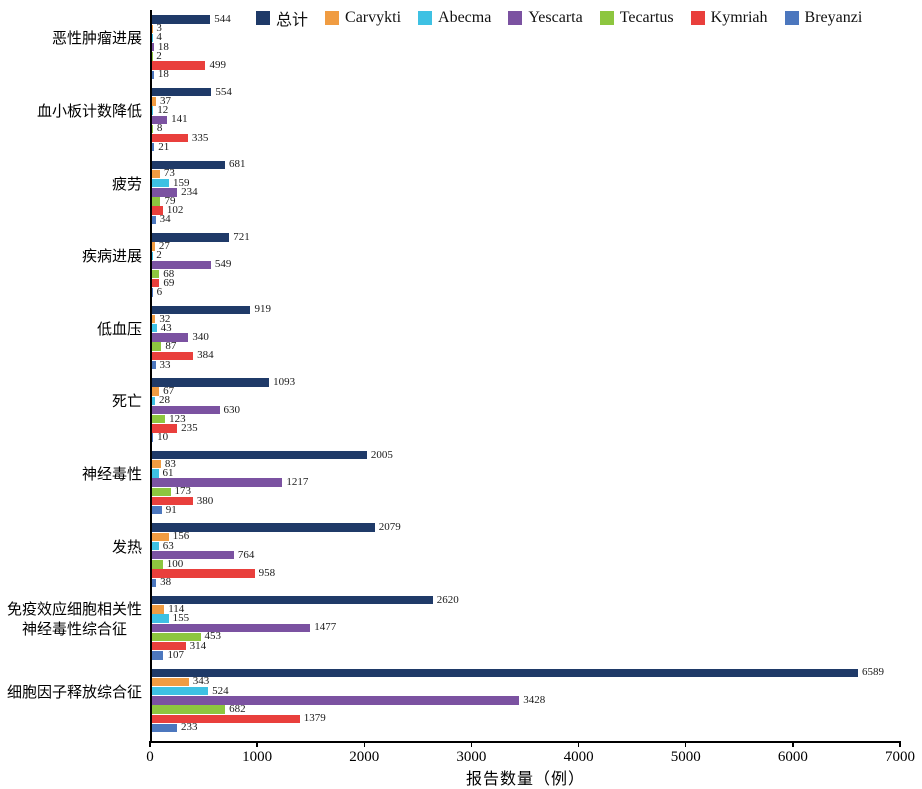  I want to click on bar-row: 549, so click(526, 264).